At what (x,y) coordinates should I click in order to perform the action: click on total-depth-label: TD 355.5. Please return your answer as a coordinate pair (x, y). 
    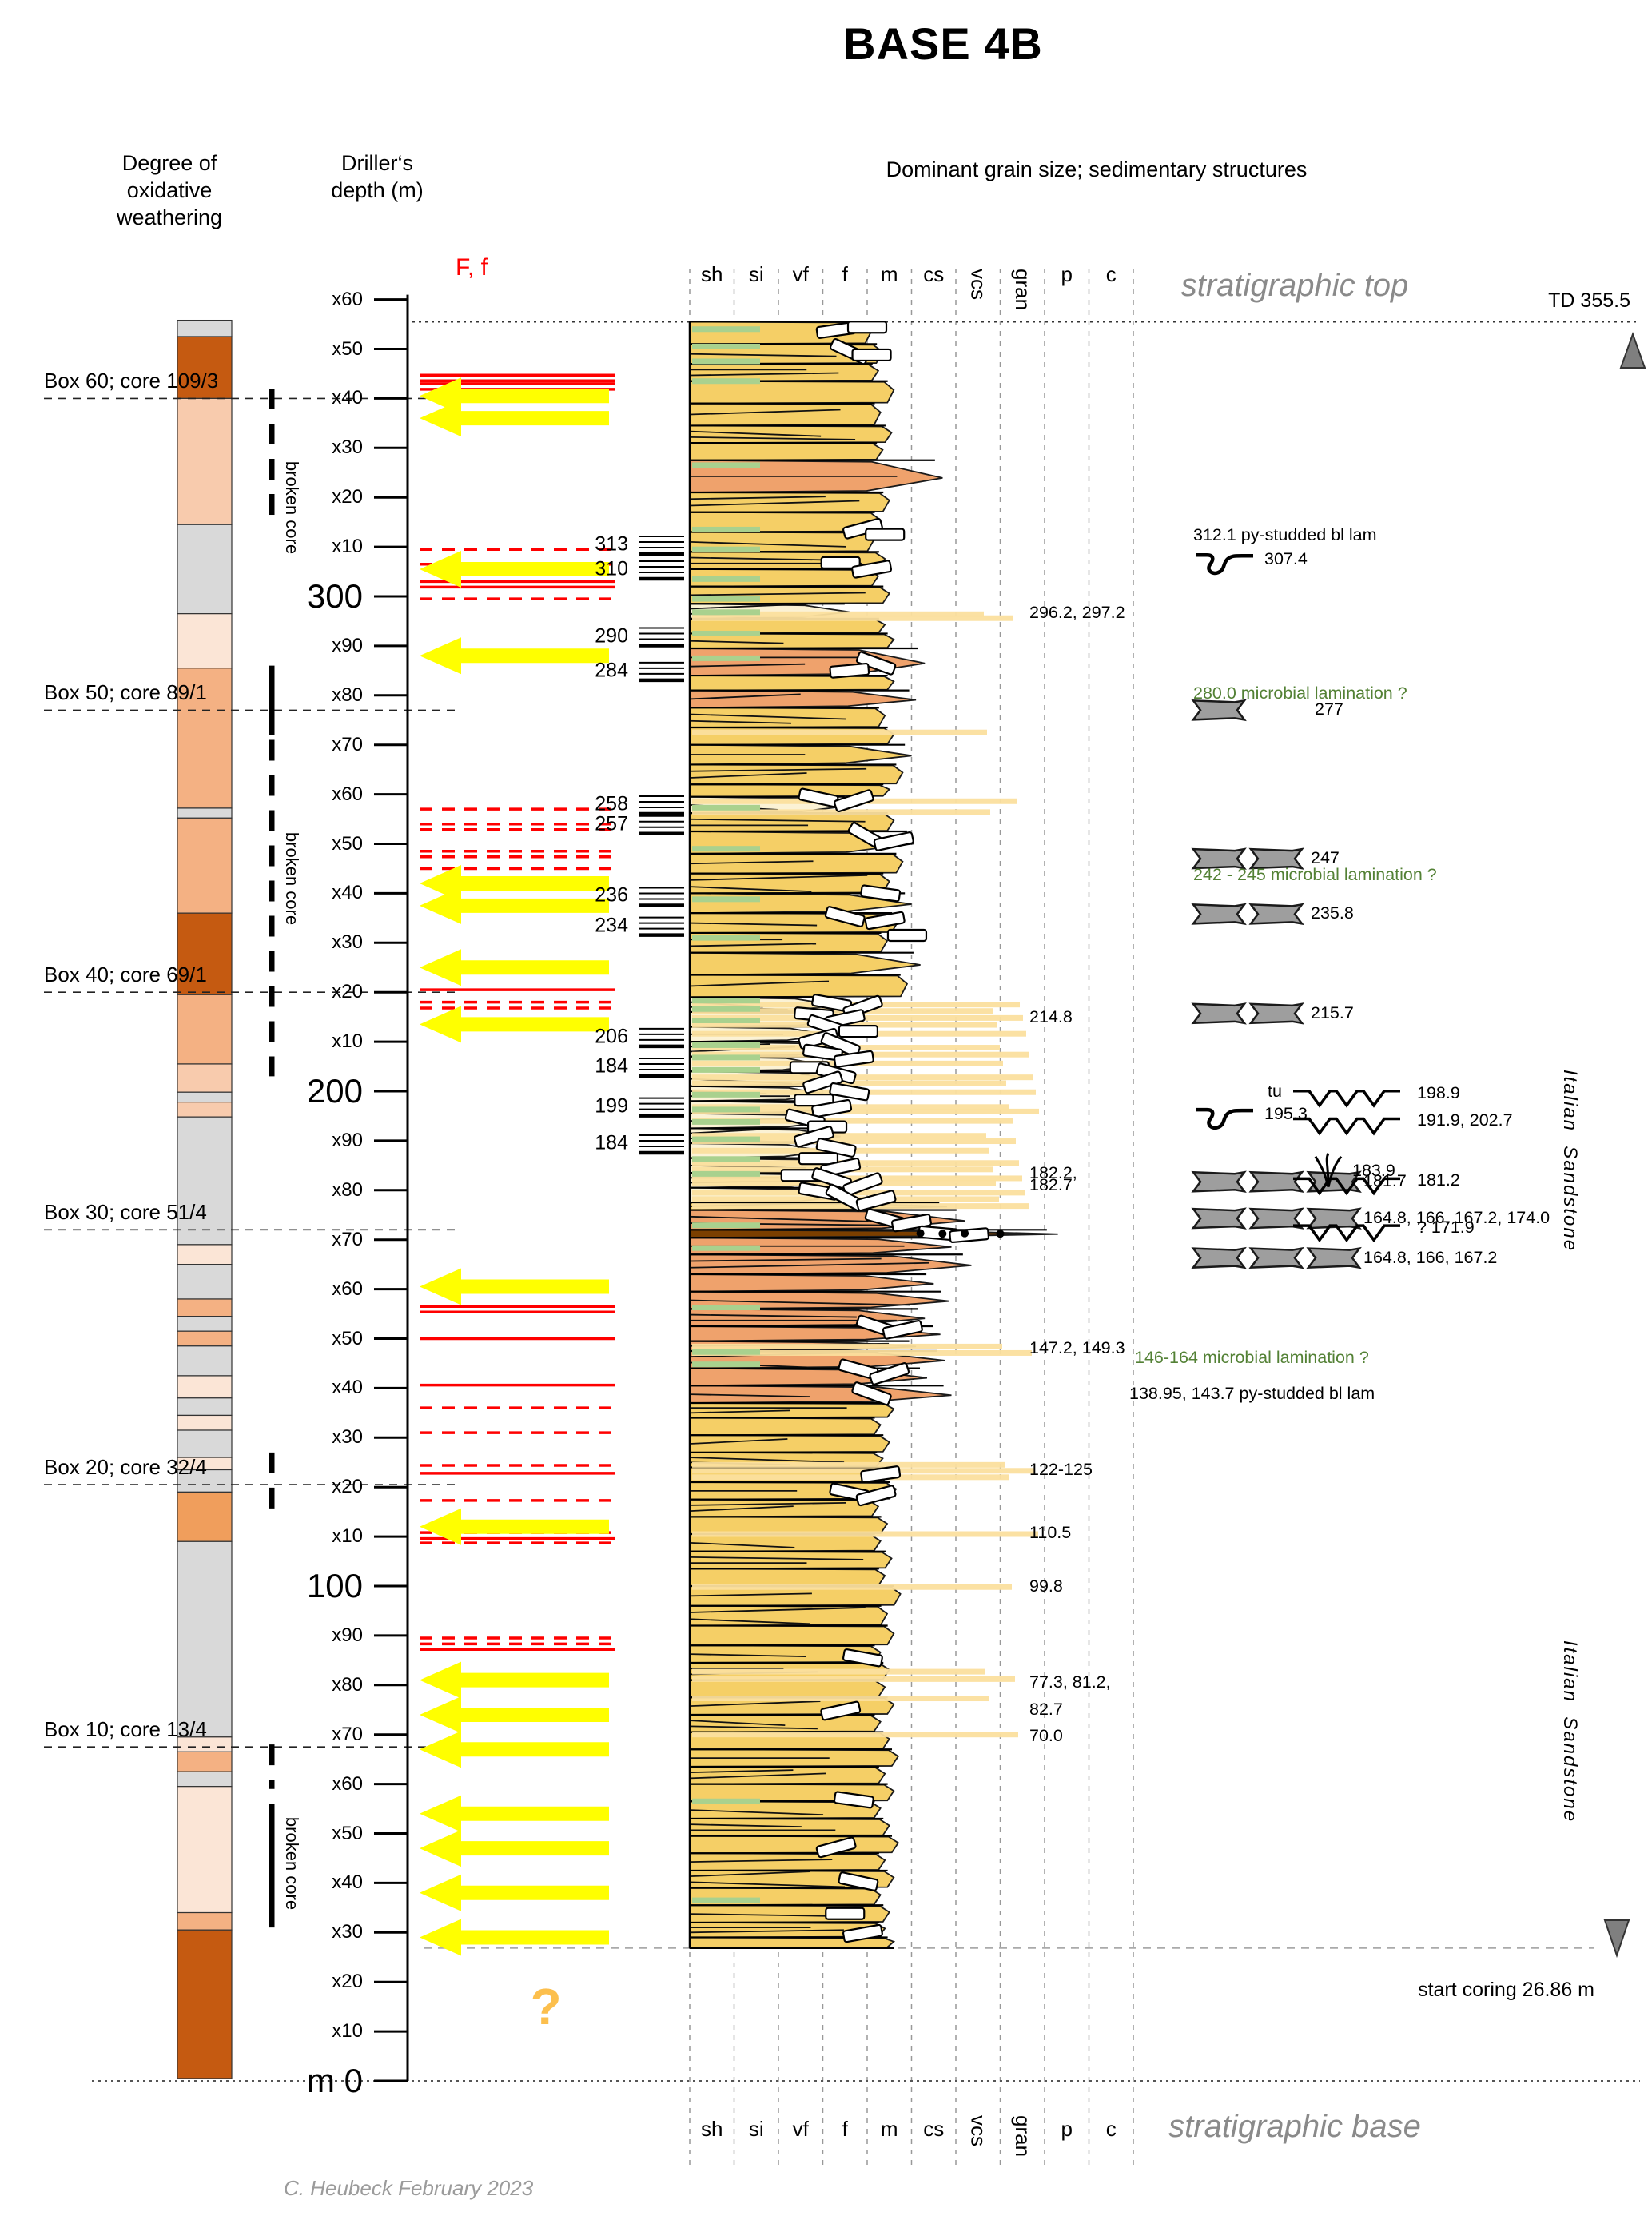
    Looking at the image, I should click on (1589, 300).